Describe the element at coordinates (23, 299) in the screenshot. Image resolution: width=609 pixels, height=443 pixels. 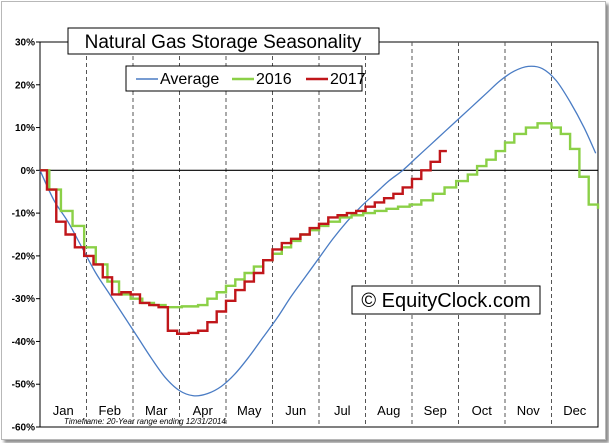
I see `y-tick-label: -30%` at that location.